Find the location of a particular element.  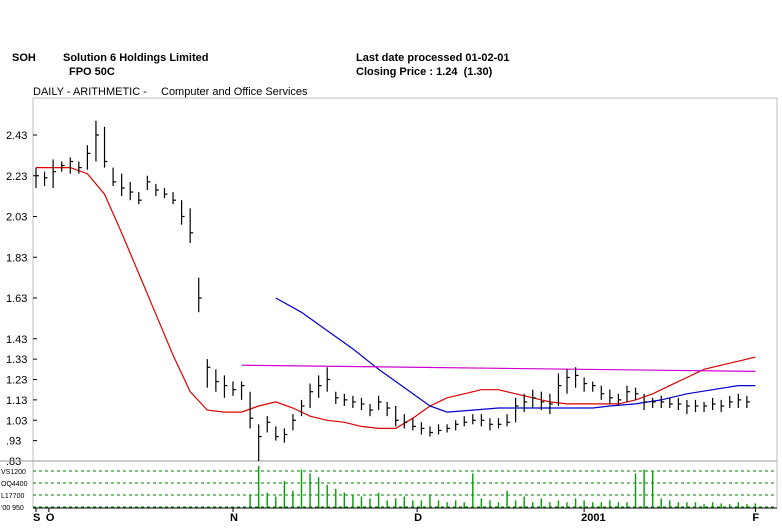

security-code: SOH is located at coordinates (24, 58).